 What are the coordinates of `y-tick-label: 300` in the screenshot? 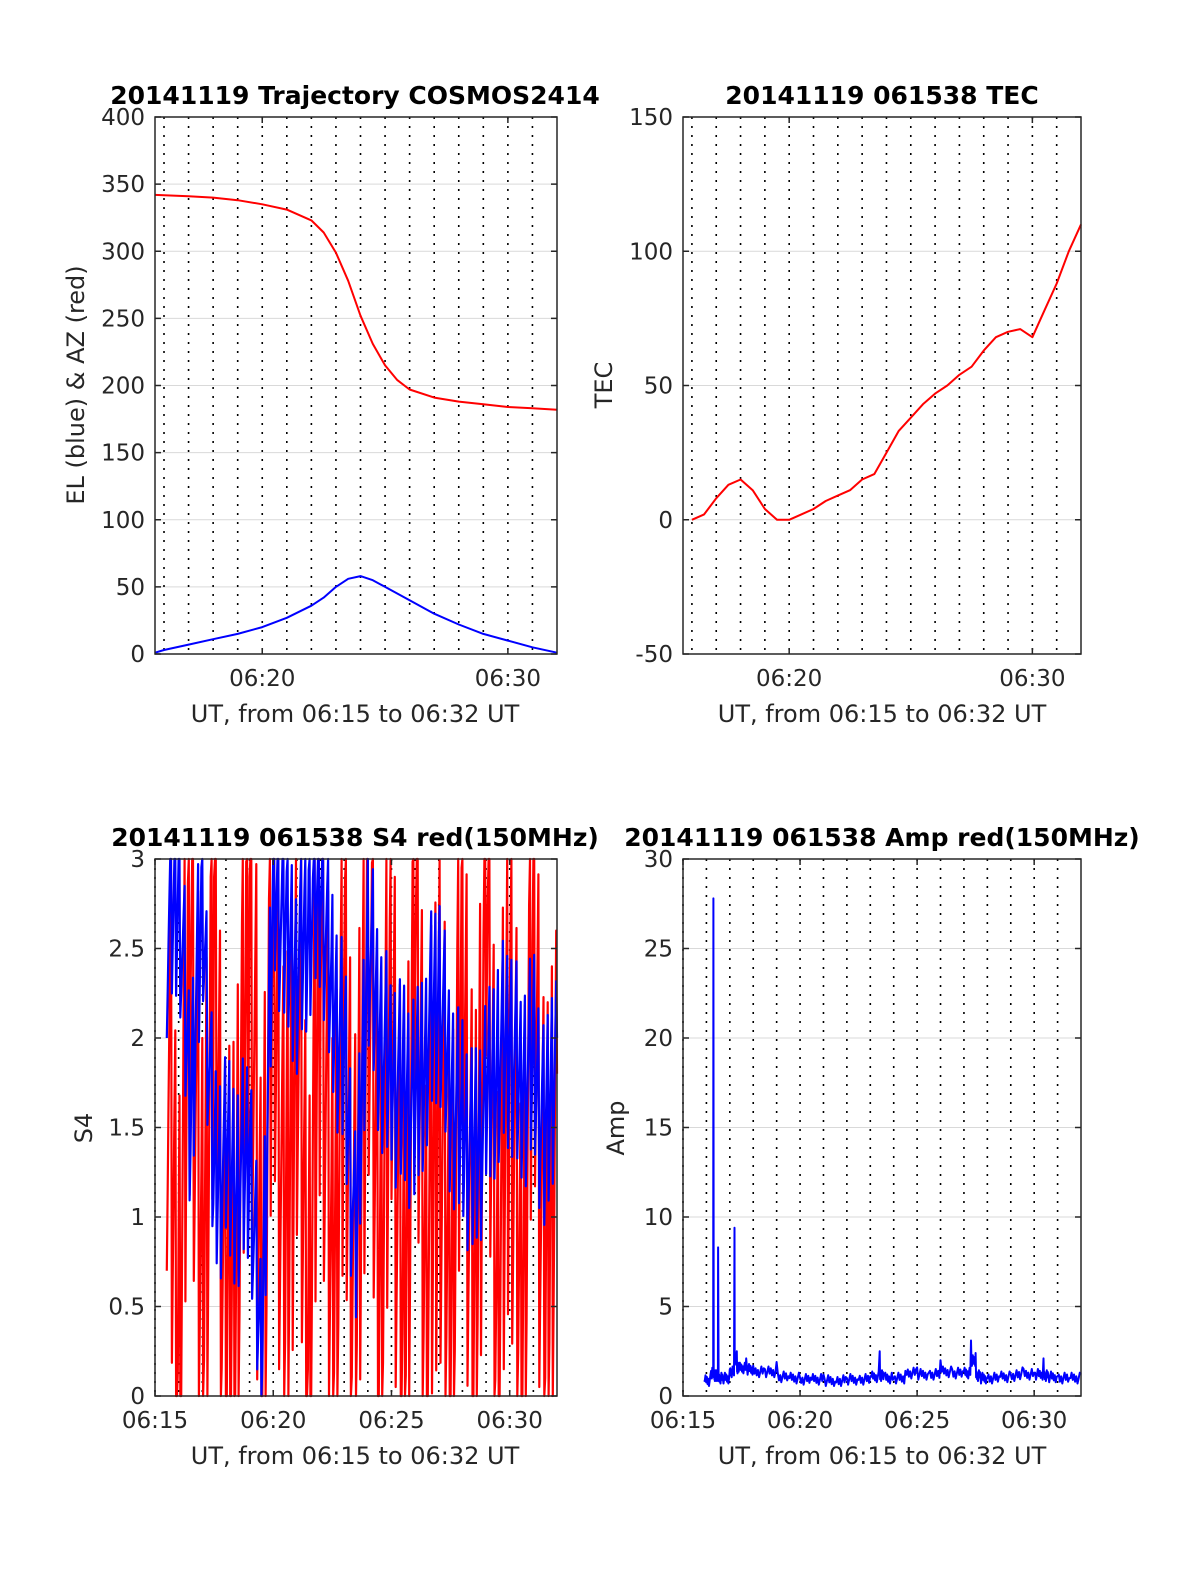 It's located at (123, 252).